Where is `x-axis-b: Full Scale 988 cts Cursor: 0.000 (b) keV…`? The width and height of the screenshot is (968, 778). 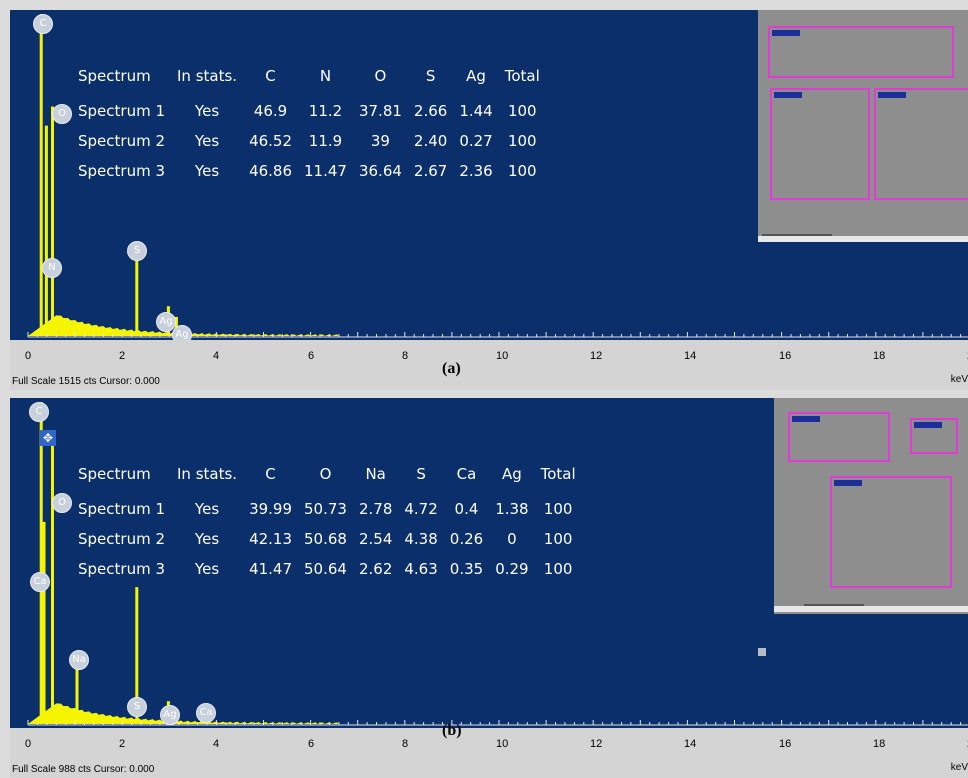 x-axis-b: Full Scale 988 cts Cursor: 0.000 (b) keV… is located at coordinates (489, 750).